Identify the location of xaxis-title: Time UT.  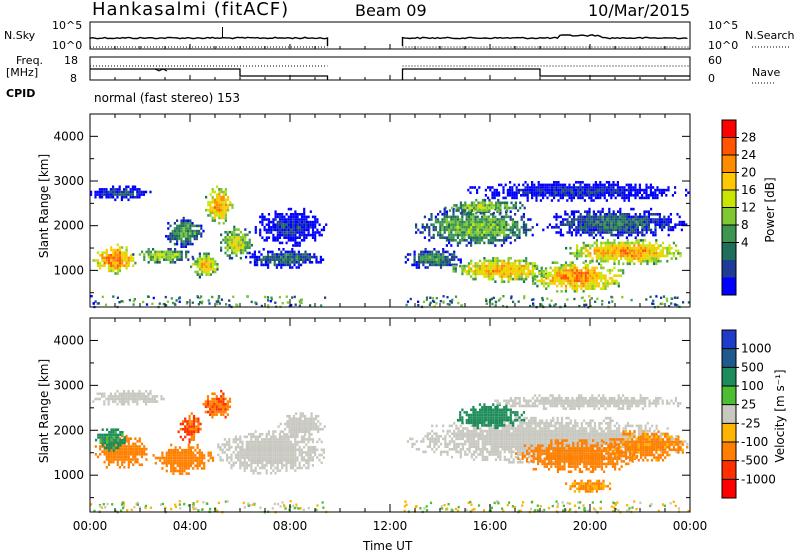
(388, 546).